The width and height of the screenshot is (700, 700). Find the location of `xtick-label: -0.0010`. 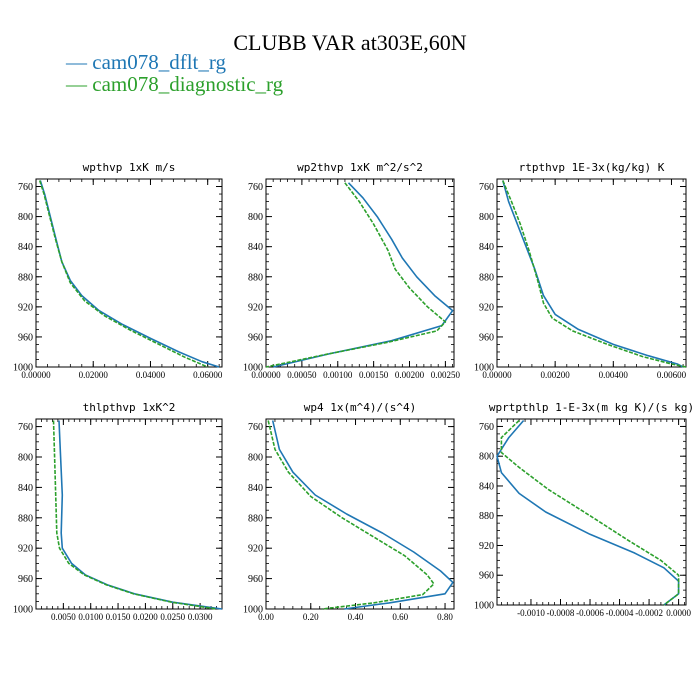

xtick-label: -0.0010 is located at coordinates (531, 613).